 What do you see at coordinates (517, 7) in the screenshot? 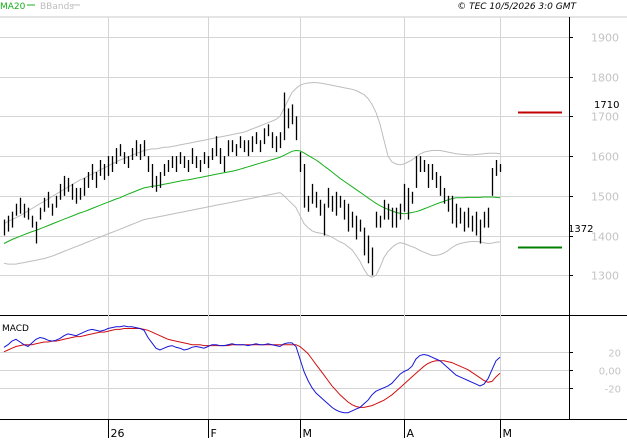
I see `copyright-timestamp: © TEC 10/5/2026 3:0 GMT` at bounding box center [517, 7].